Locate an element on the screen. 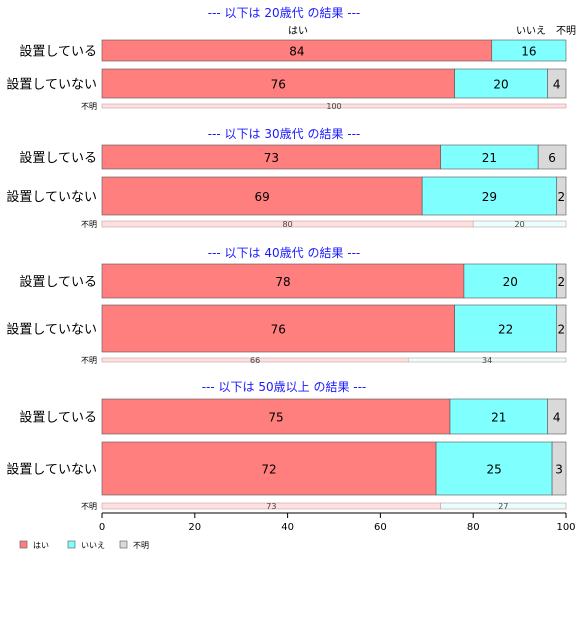 This screenshot has height=636, width=580. segment-value-label: 6 is located at coordinates (552, 158).